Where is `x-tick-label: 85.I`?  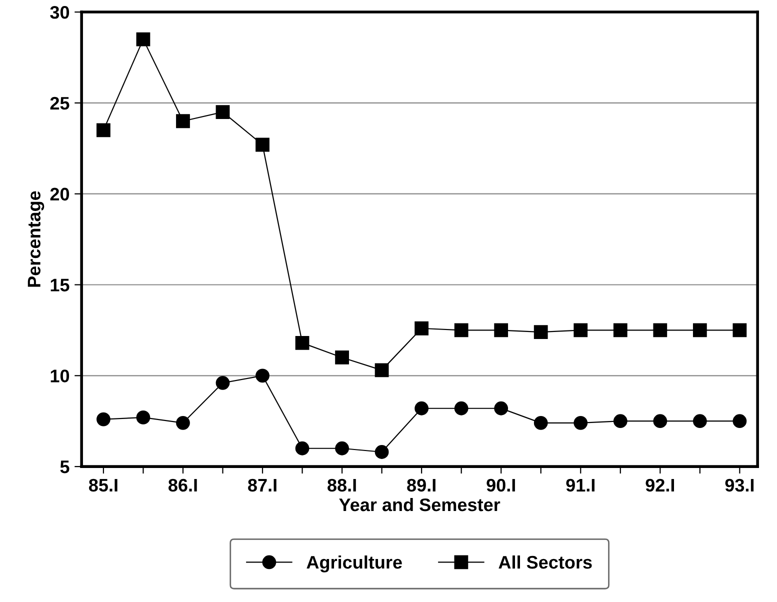
x-tick-label: 85.I is located at coordinates (103, 485).